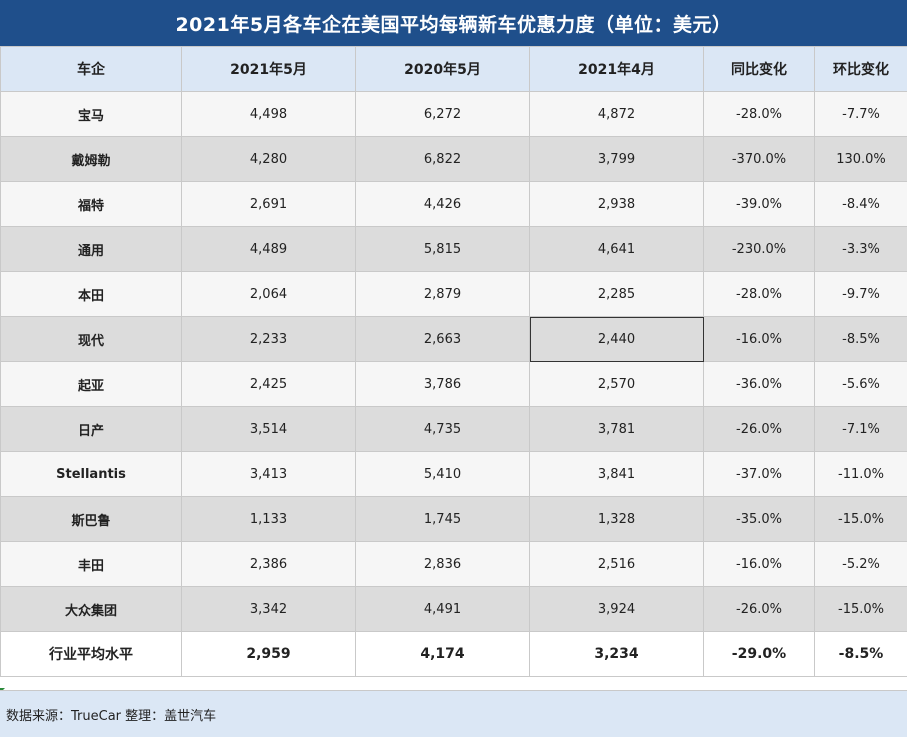 This screenshot has width=907, height=737. Describe the element at coordinates (759, 159) in the screenshot. I see `value-cell: -370.0%` at that location.